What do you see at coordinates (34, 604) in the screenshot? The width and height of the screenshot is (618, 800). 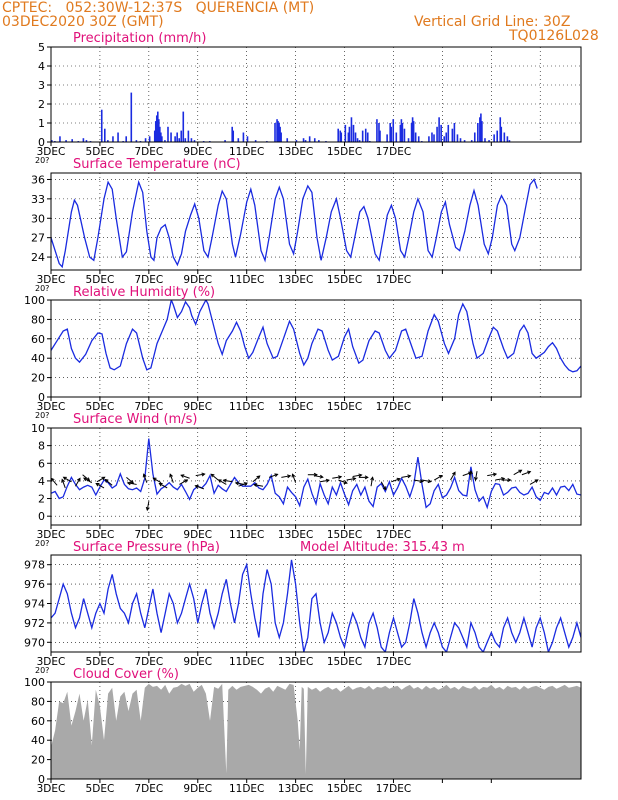 I see `y-tick-label: 974` at bounding box center [34, 604].